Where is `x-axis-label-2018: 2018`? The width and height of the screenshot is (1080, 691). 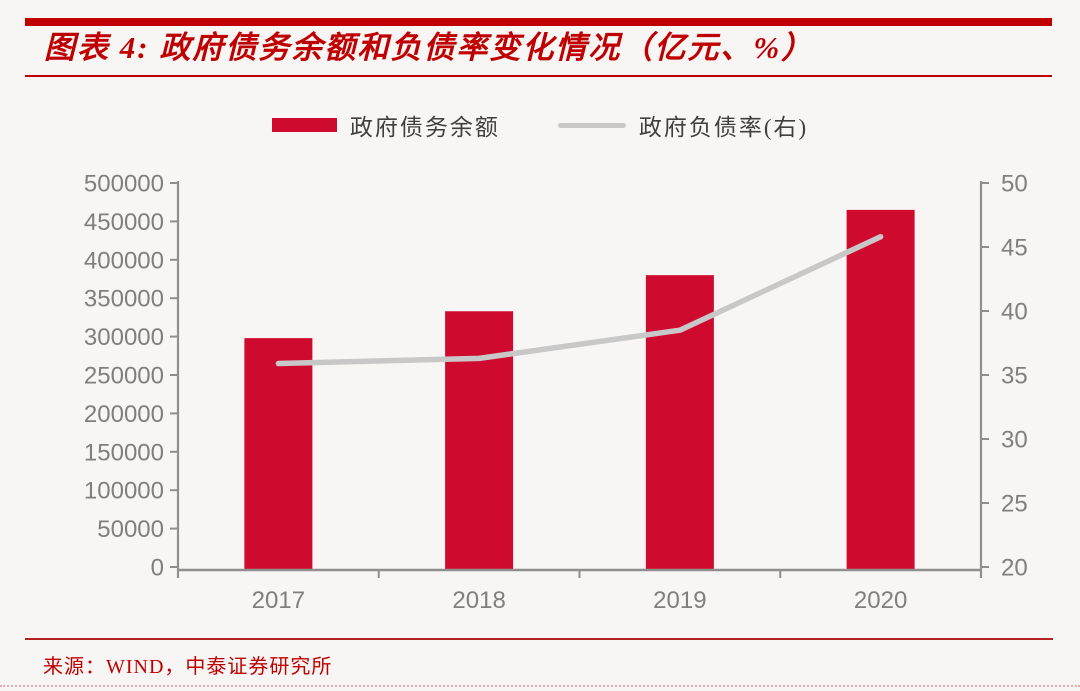 x-axis-label-2018: 2018 is located at coordinates (478, 600).